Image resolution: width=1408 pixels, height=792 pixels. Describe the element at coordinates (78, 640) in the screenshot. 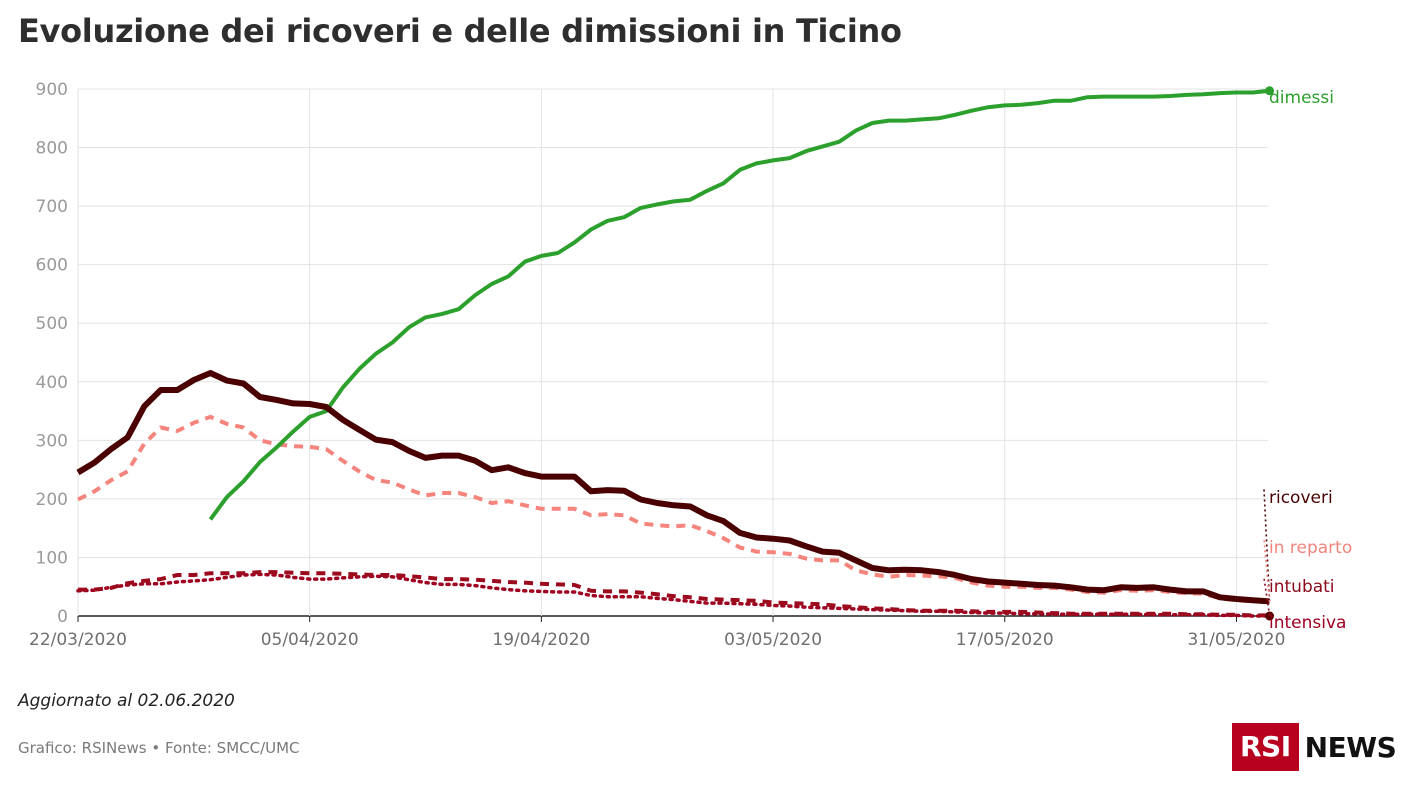

I see `x-tick-label: 22/03/2020` at that location.